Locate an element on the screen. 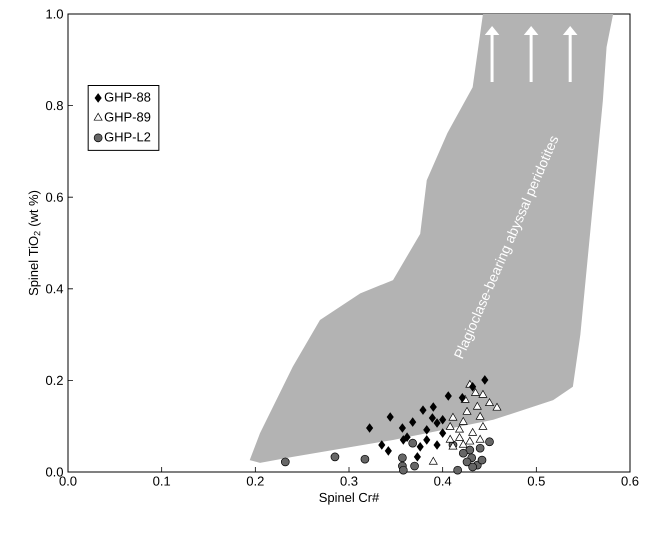 Image resolution: width=663 pixels, height=536 pixels. legend-label: GHP-L2 is located at coordinates (127, 137).